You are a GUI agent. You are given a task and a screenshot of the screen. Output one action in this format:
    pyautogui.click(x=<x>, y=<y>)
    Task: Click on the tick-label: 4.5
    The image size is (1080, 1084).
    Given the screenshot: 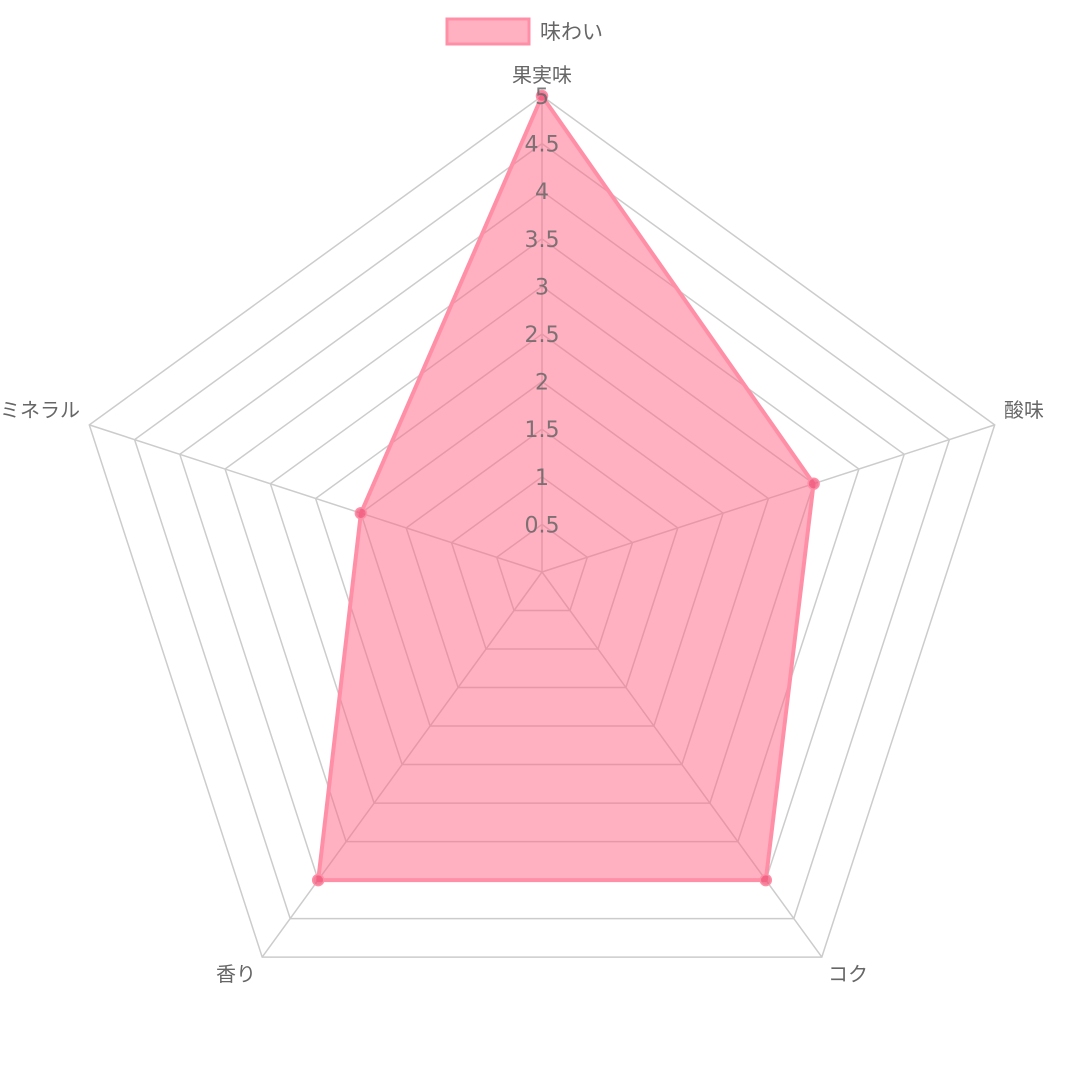 What is the action you would take?
    pyautogui.click(x=542, y=145)
    